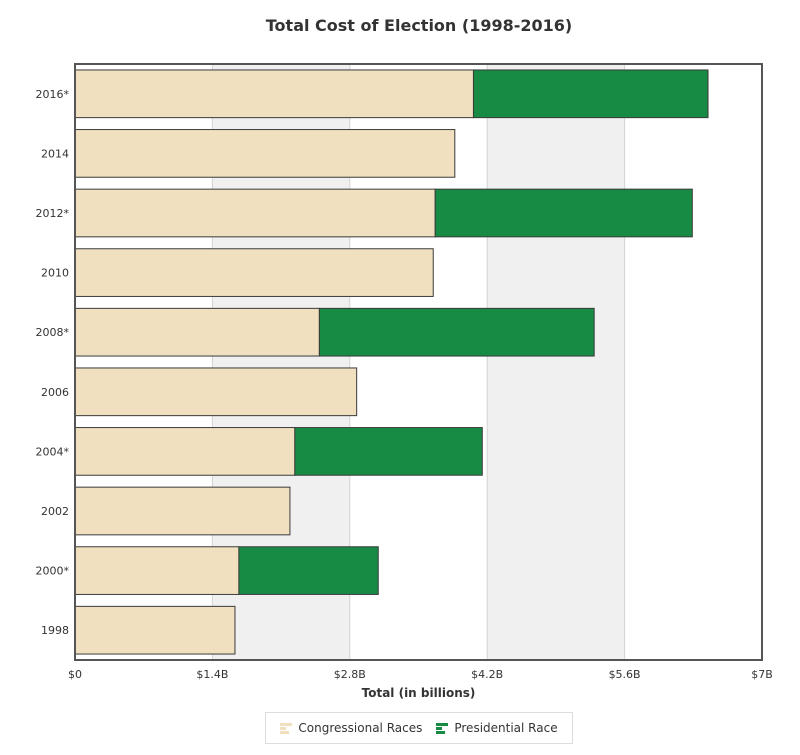 This screenshot has height=755, width=800. What do you see at coordinates (55, 511) in the screenshot?
I see `y-tick-label: 2002` at bounding box center [55, 511].